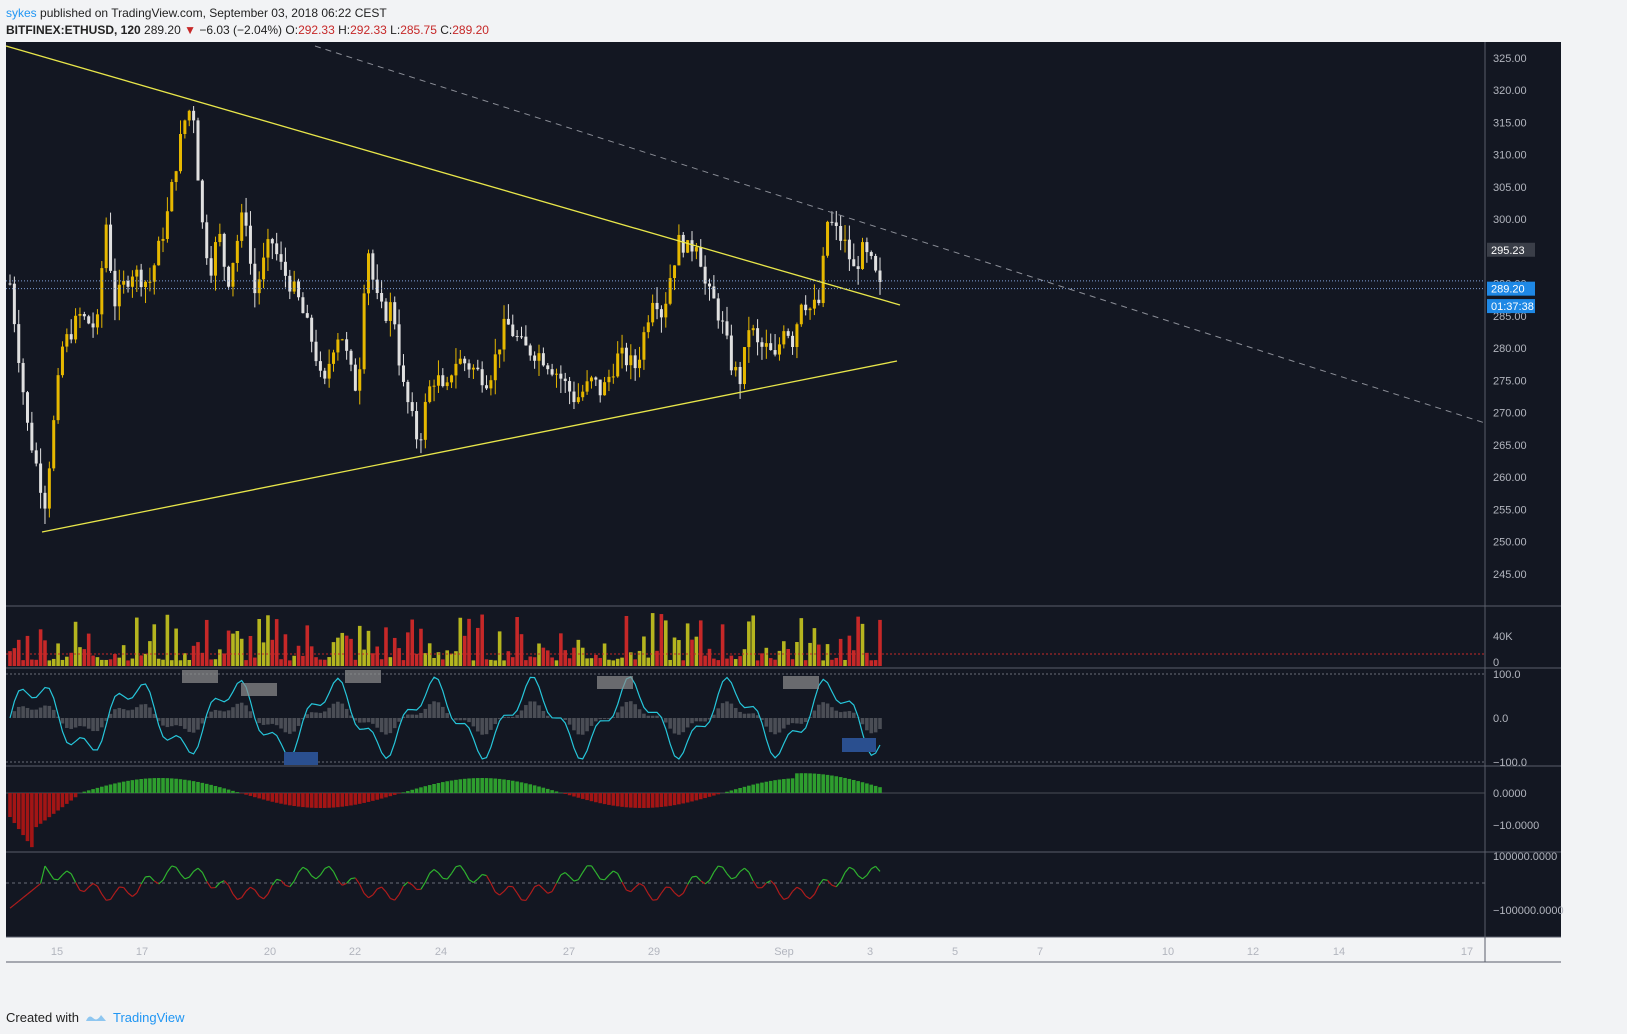  Describe the element at coordinates (73, 30) in the screenshot. I see `symbol-label: BITFINEX:ETHUSD, 120` at that location.